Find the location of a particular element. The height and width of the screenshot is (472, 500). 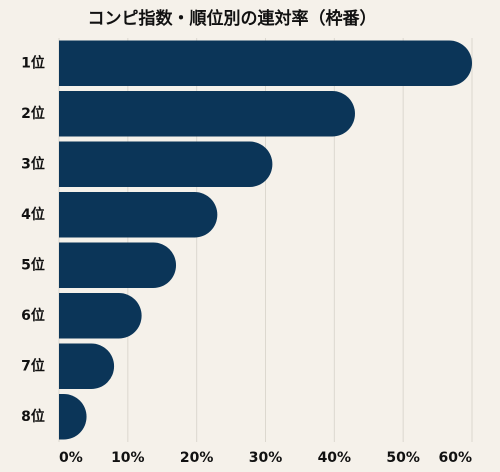

y-tick-label: 8位 is located at coordinates (33, 416).